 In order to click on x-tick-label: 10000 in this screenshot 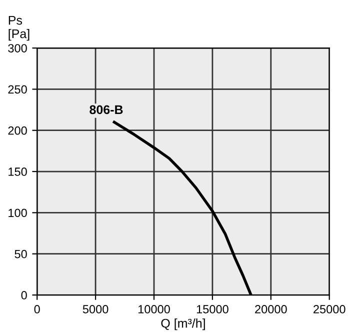, I will do `click(154, 309)`.